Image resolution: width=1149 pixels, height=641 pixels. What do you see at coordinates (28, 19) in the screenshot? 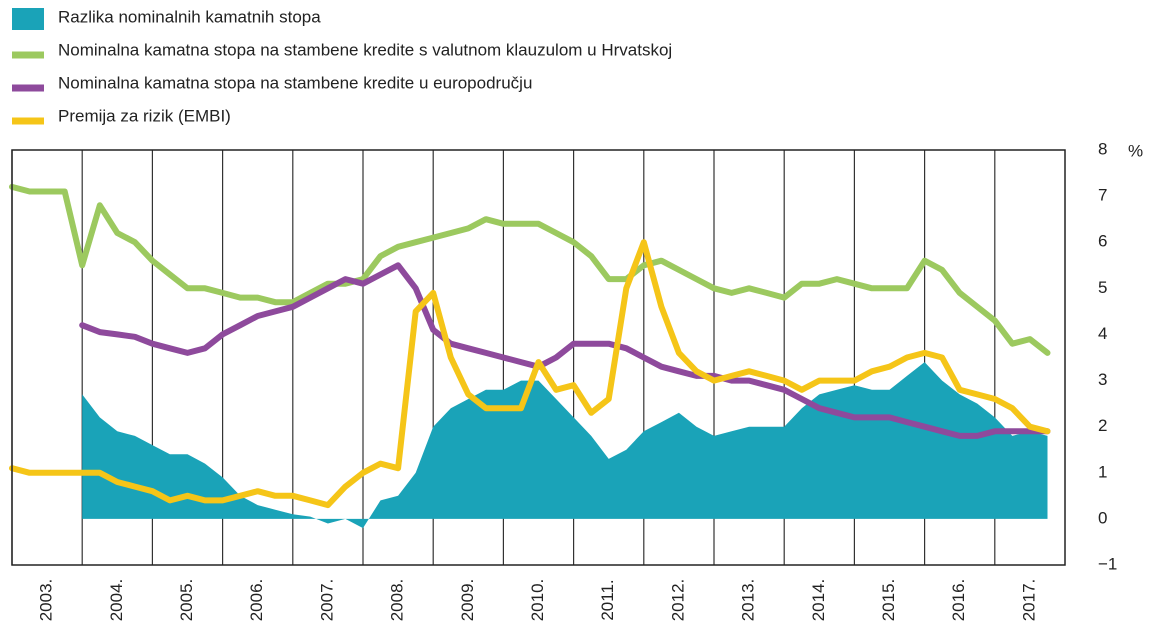
I see `legend-swatch` at bounding box center [28, 19].